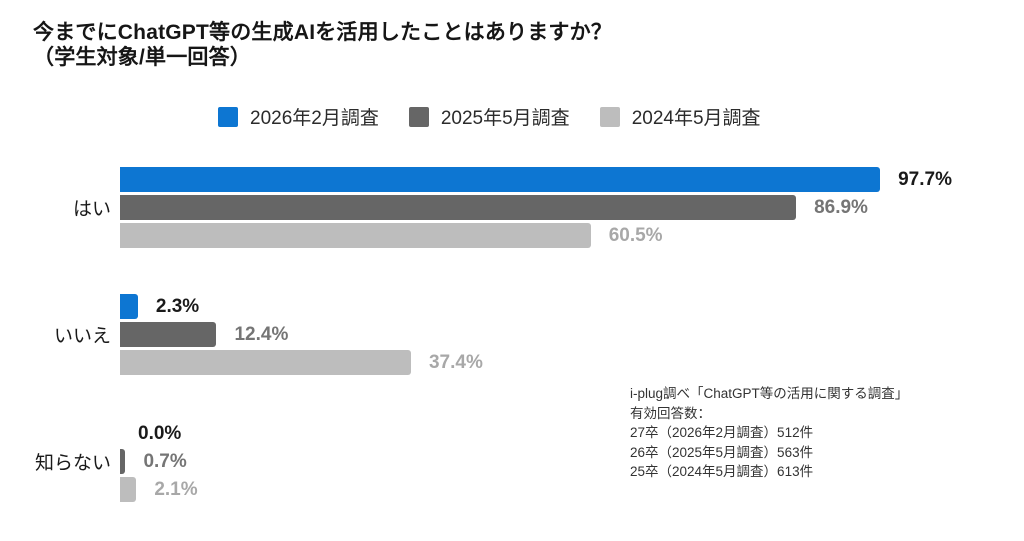 This screenshot has height=541, width=1024. I want to click on legend-label: 2024年5月調査, so click(696, 118).